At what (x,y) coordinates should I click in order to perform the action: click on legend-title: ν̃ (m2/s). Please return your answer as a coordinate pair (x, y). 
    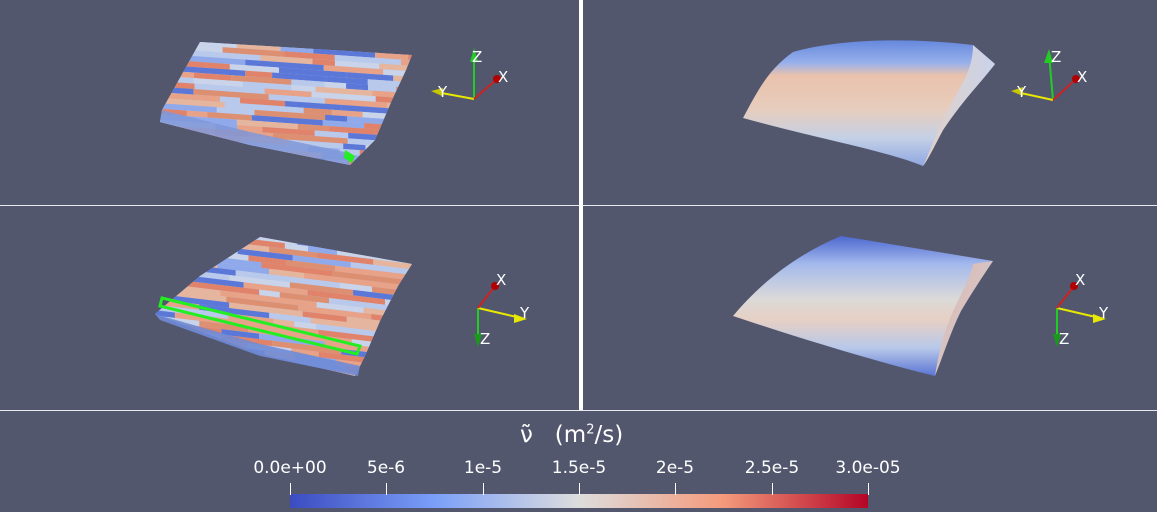
    Looking at the image, I should click on (571, 435).